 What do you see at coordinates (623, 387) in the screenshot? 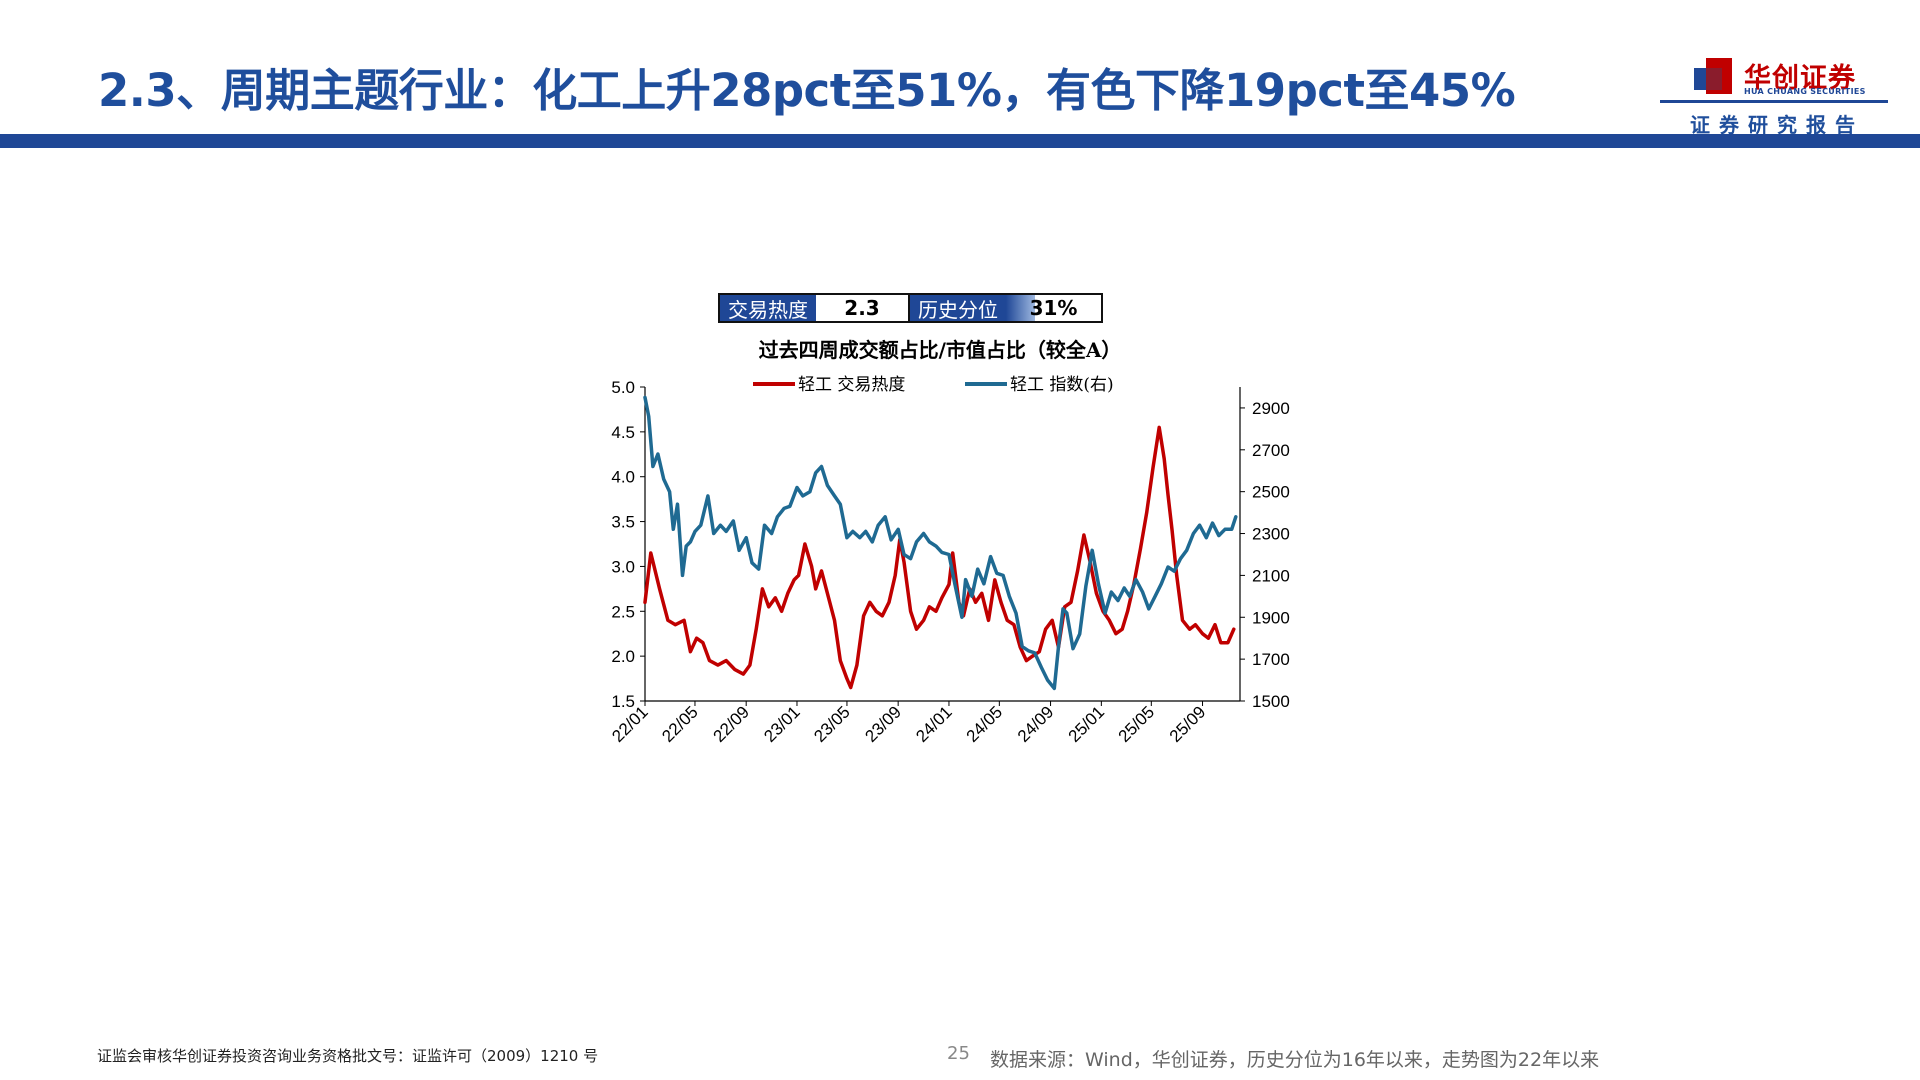
I see `left-y-tick-label: 5.0` at bounding box center [623, 387].